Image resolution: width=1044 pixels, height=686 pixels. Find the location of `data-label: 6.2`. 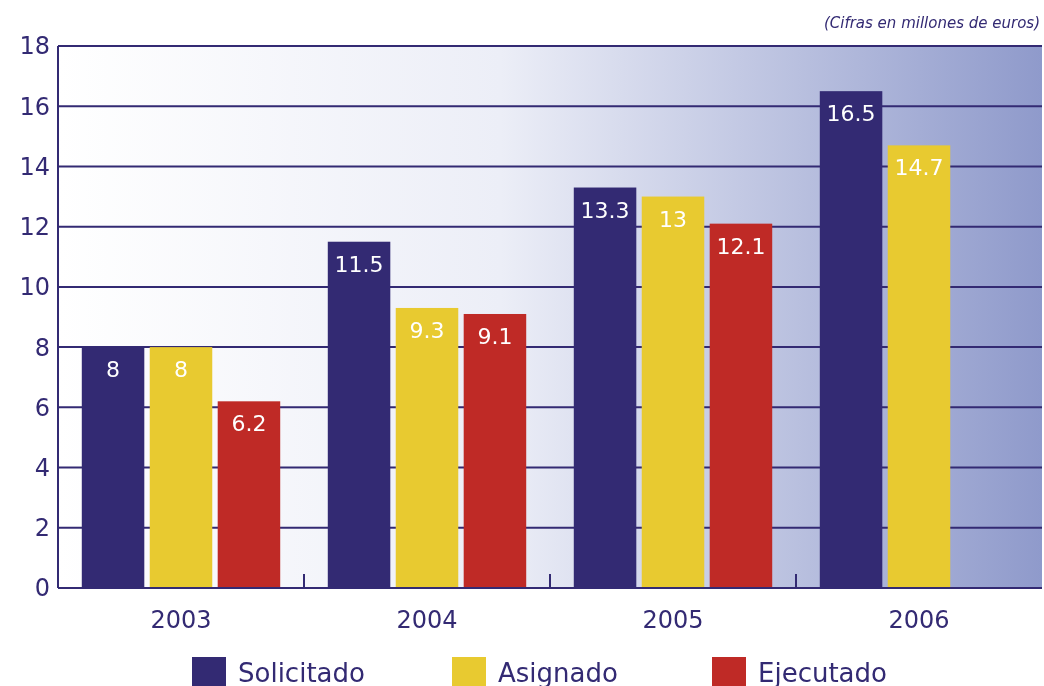

data-label: 6.2 is located at coordinates (249, 424).